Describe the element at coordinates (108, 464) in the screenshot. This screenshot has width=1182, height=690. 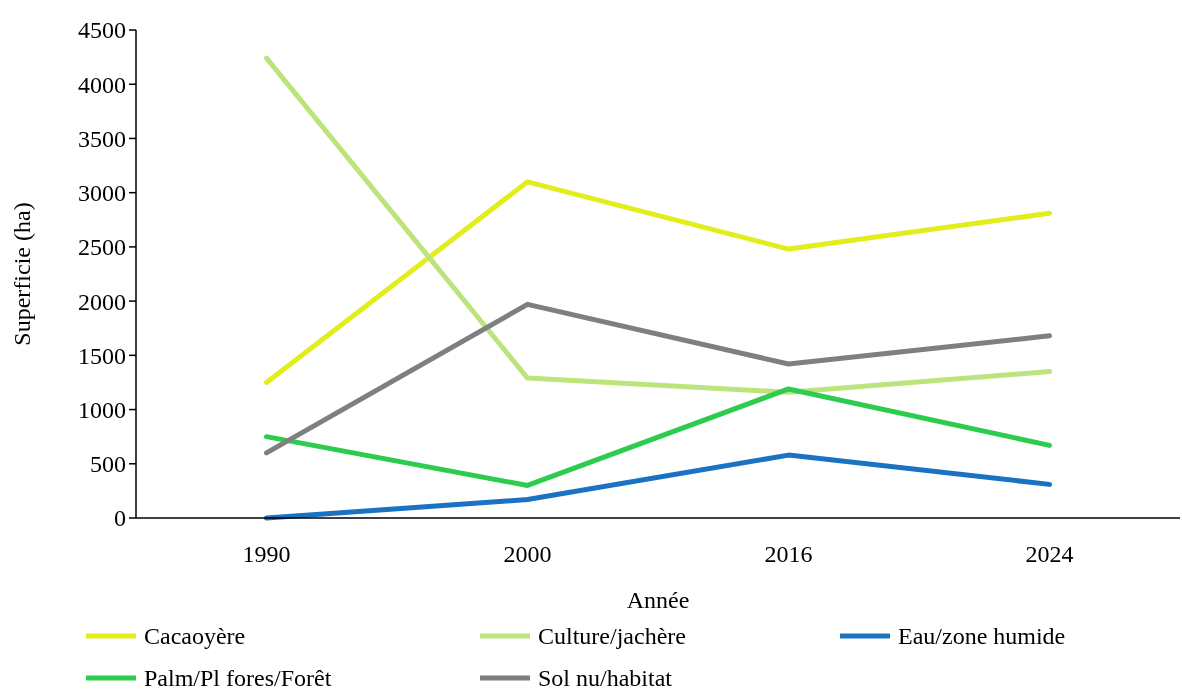
I see `y-tick-label: 500` at that location.